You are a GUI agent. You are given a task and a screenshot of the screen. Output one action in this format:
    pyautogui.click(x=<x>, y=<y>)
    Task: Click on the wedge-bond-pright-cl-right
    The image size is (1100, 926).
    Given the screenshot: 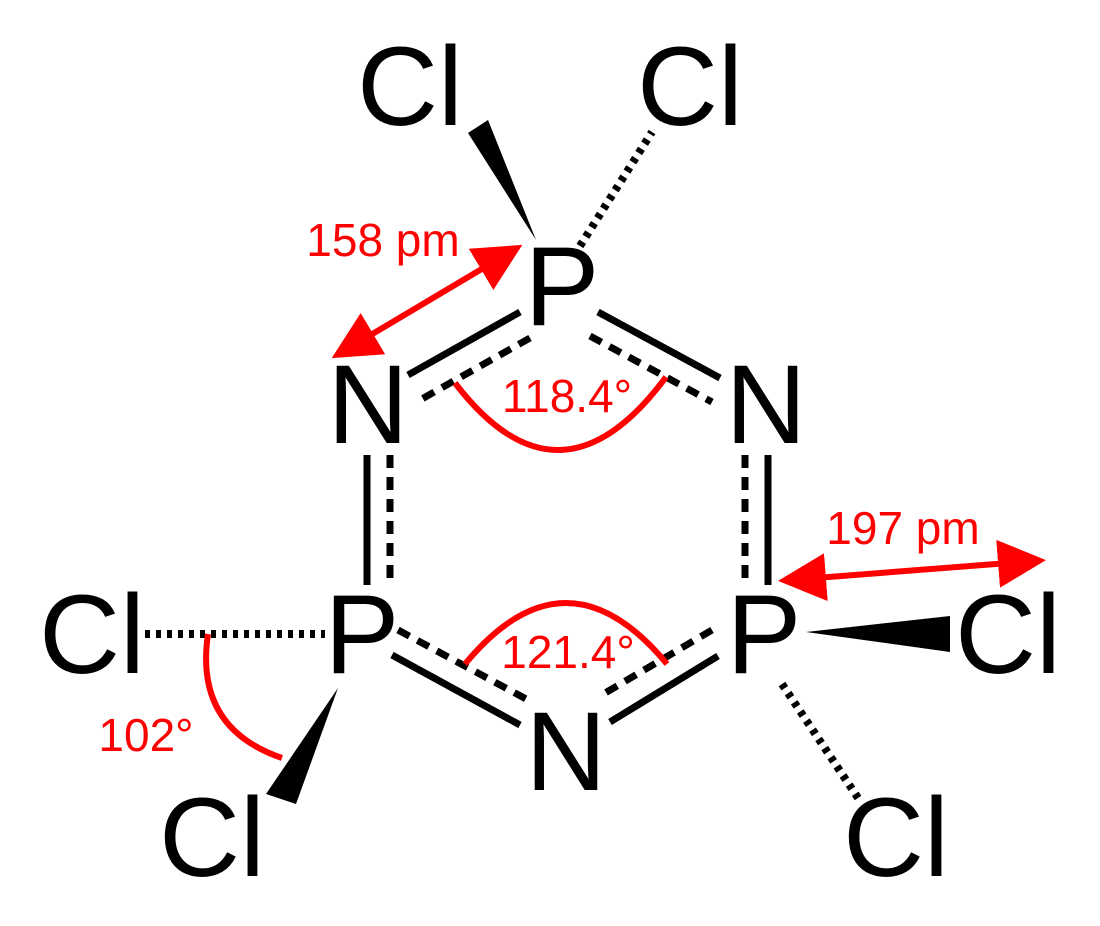 What is the action you would take?
    pyautogui.click(x=878, y=634)
    